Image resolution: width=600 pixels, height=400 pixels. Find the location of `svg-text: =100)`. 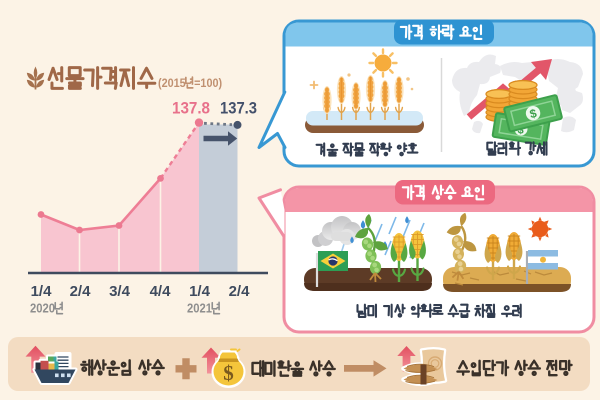

svg-text: =100) is located at coordinates (208, 83).